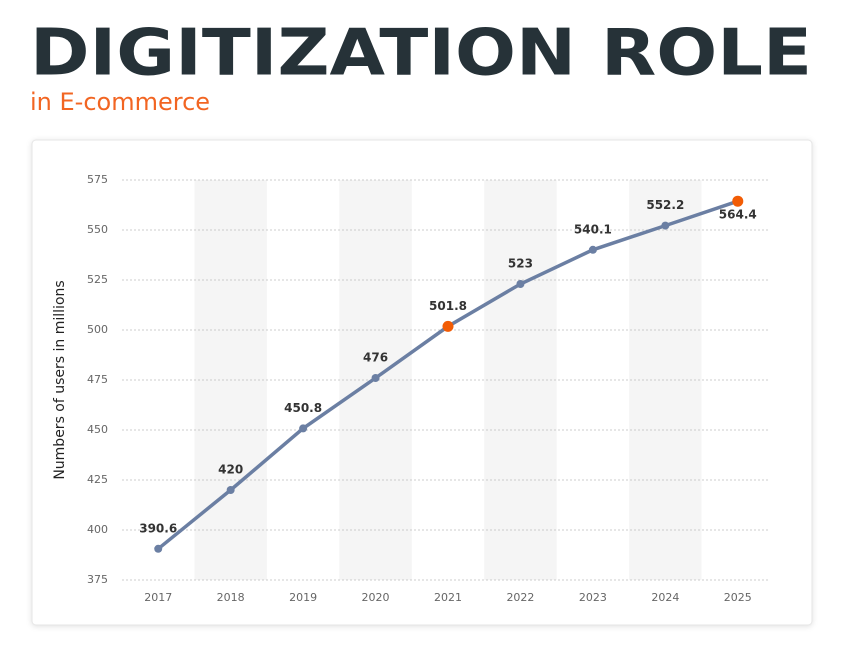  I want to click on x-tick-label: 2020, so click(376, 597).